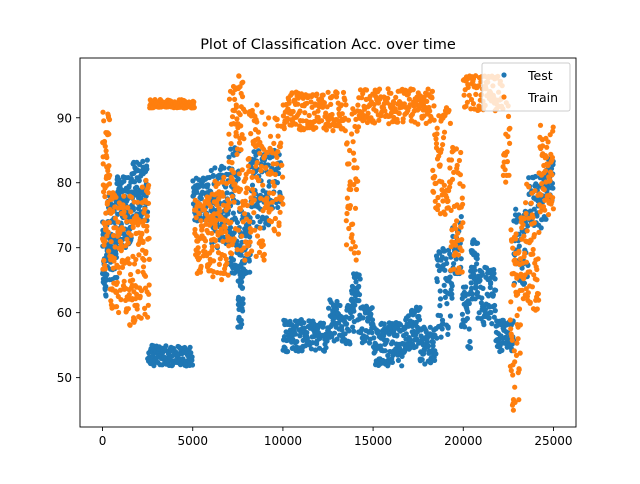 This screenshot has width=640, height=484. I want to click on legend-marker-train, so click(504, 97).